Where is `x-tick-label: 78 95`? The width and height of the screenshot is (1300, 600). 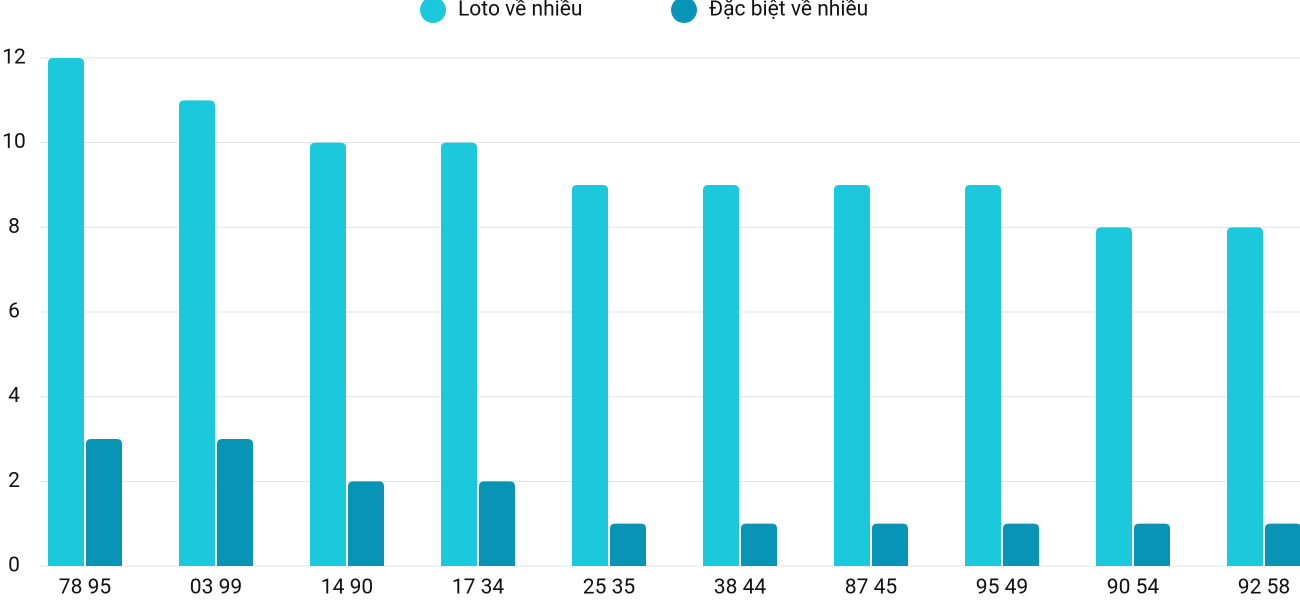 x-tick-label: 78 95 is located at coordinates (85, 588).